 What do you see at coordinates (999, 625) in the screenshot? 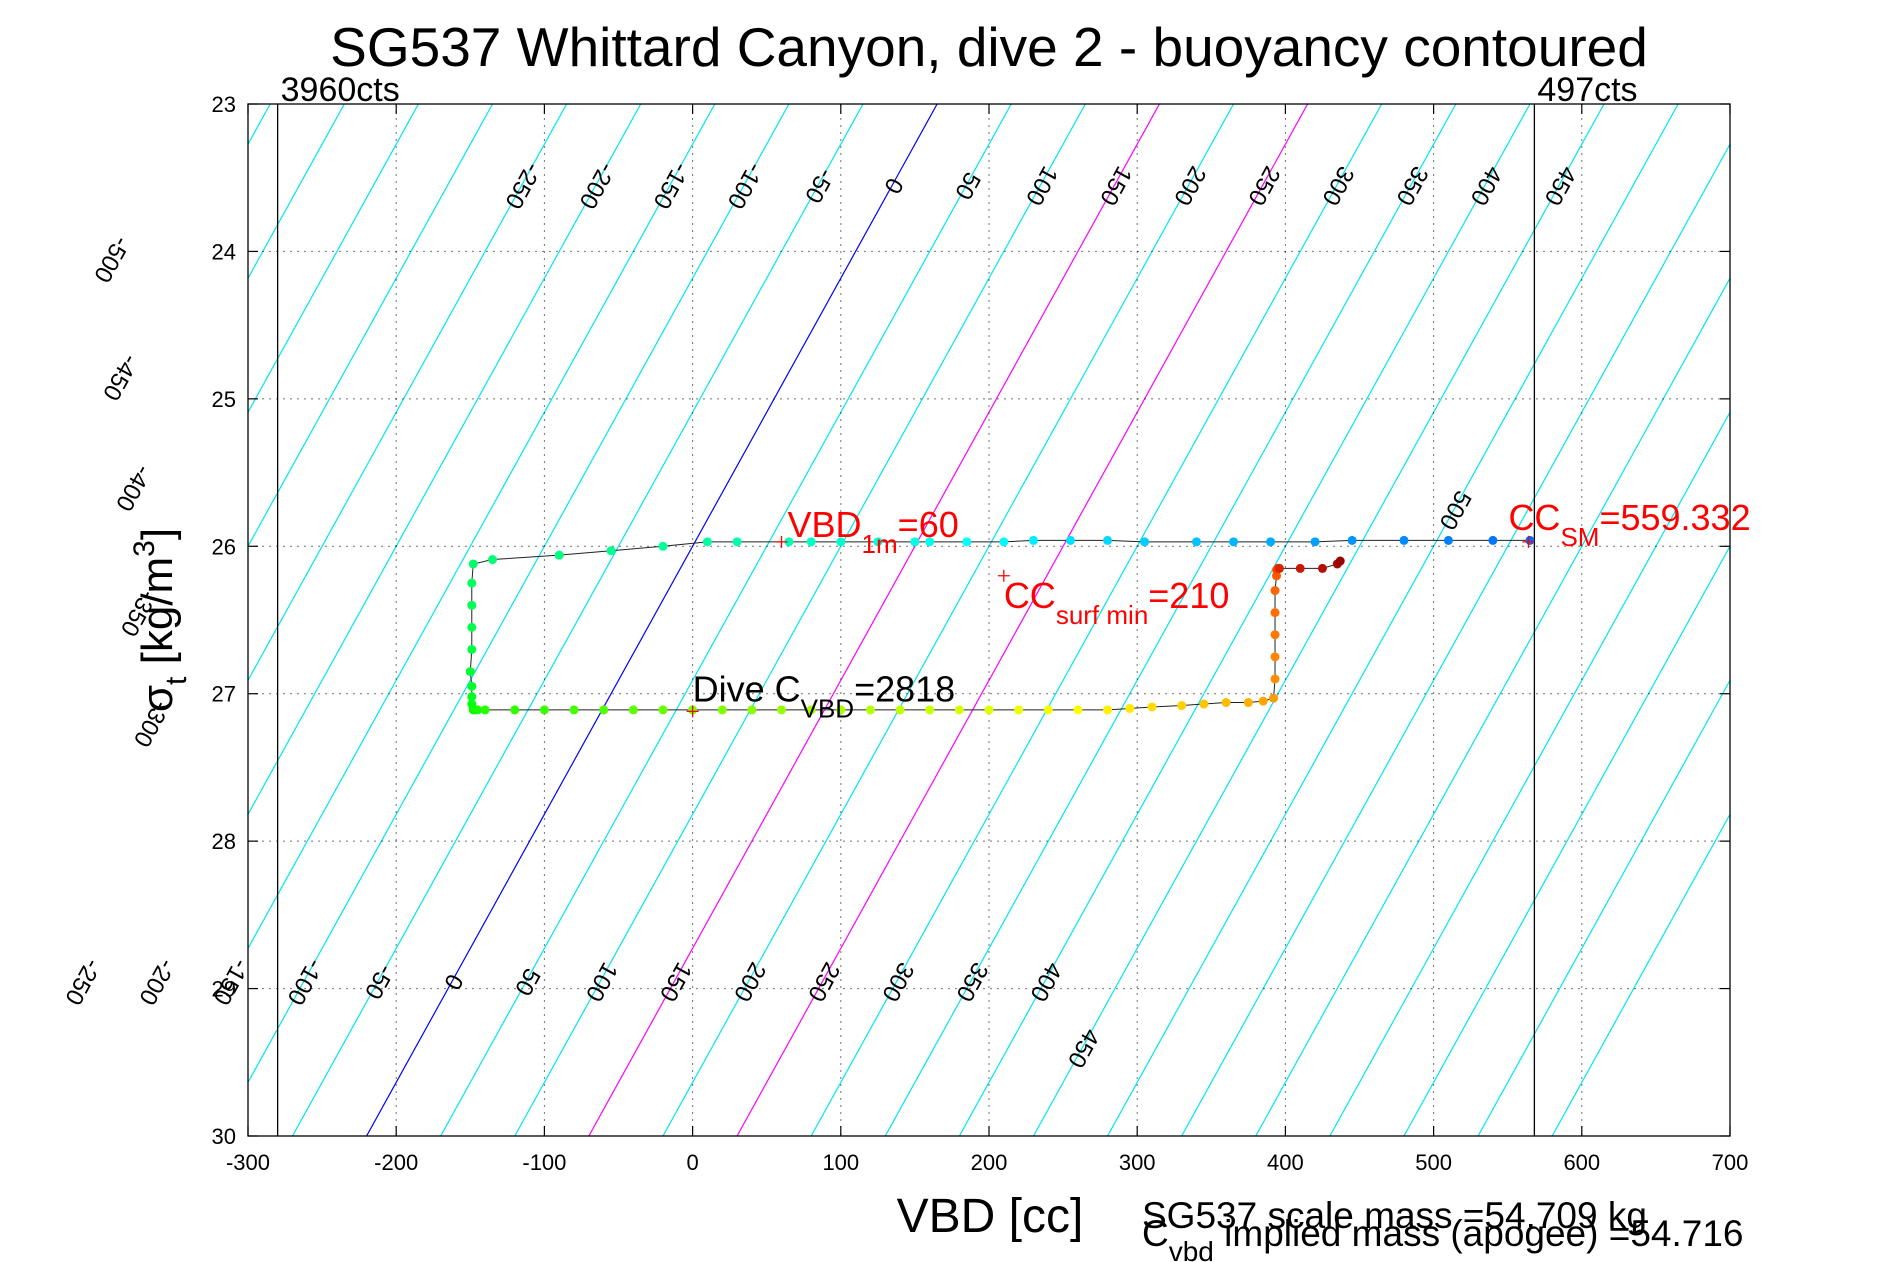
I see `trace-line` at bounding box center [999, 625].